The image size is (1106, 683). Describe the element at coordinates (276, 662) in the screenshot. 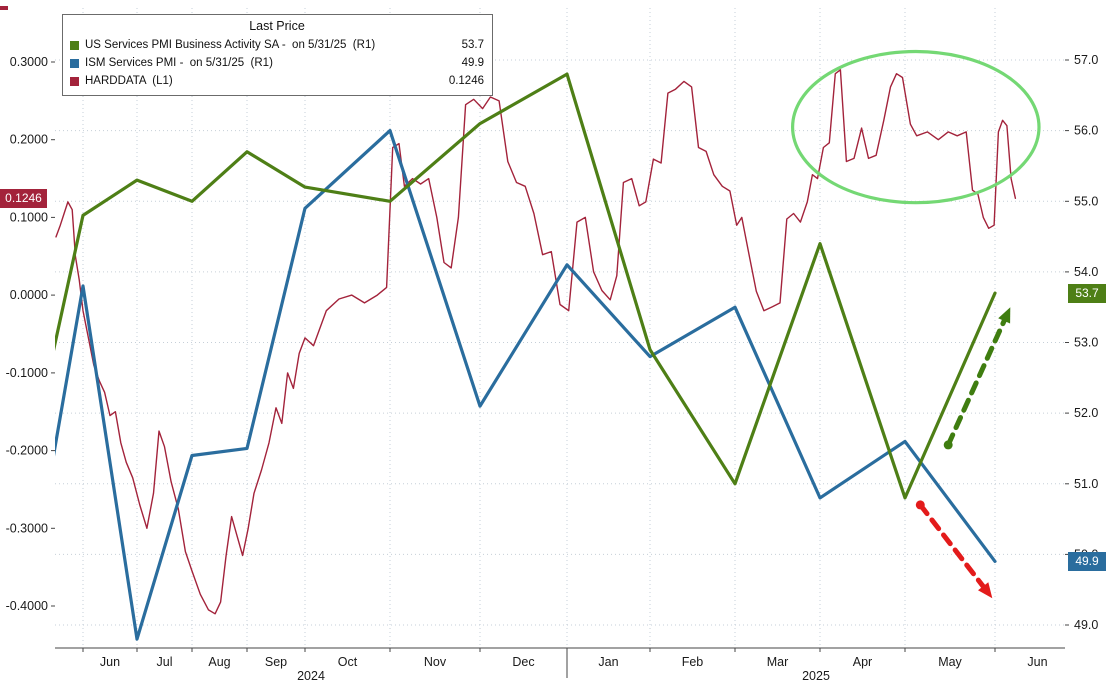

I see `month-label: Sep` at that location.